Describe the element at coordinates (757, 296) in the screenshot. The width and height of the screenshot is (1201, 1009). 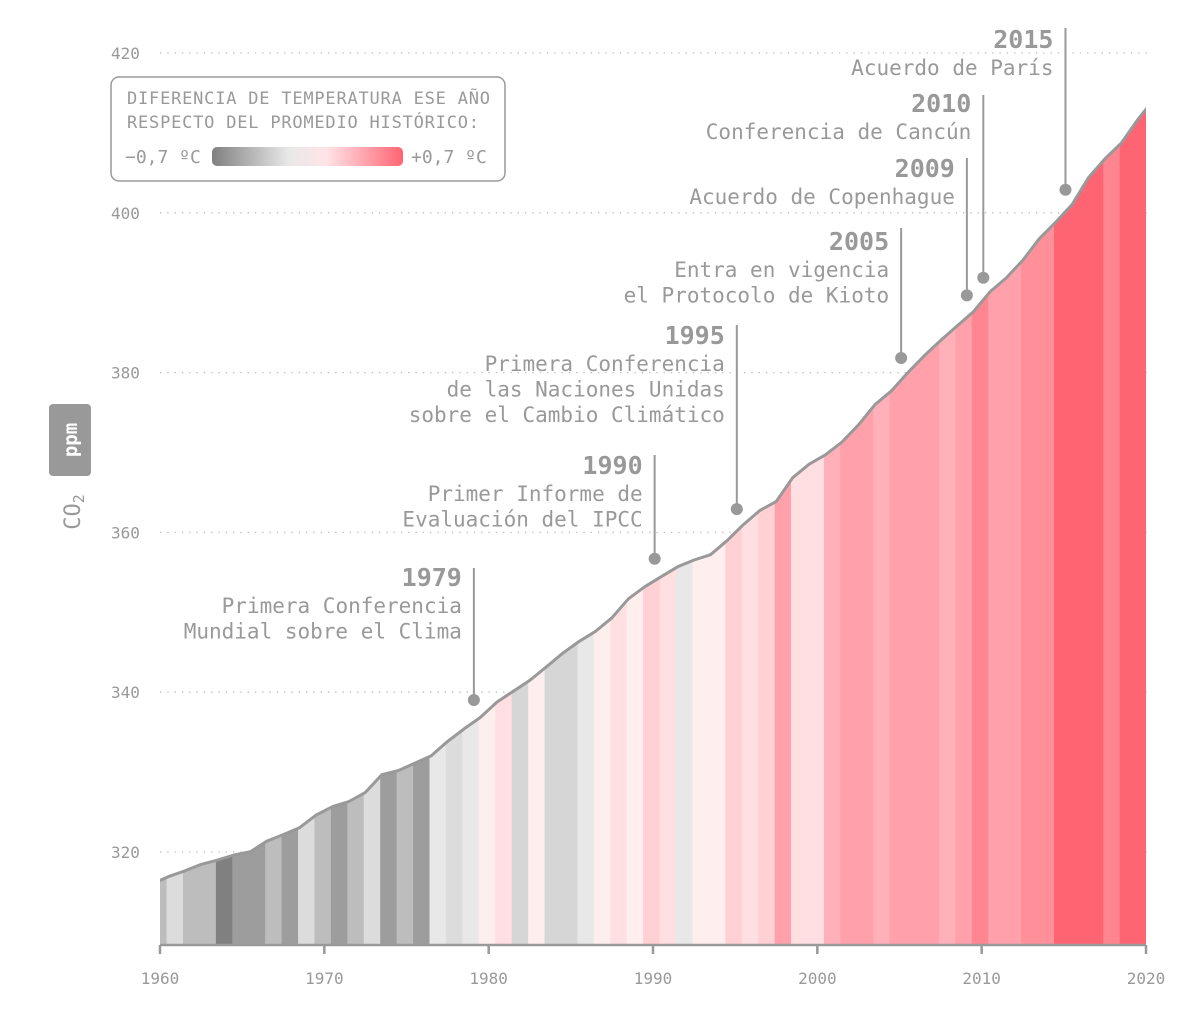
I see `annotation-text: el Protocolo de Kioto` at that location.